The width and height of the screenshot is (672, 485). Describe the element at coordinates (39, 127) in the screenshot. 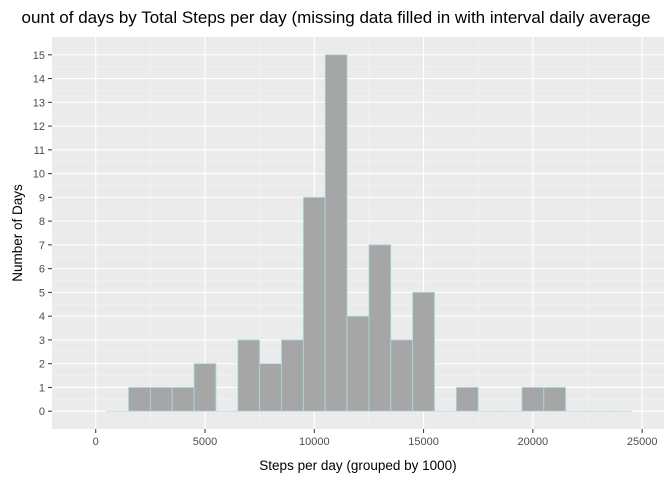

I see `y-tick-label: 12` at that location.